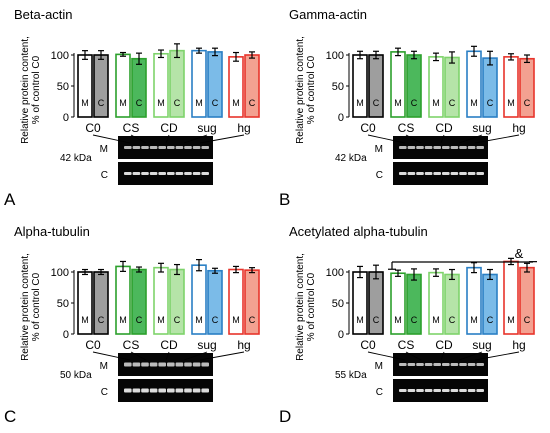  I want to click on y-axis-label-line: % of control C0, so click(311, 89).